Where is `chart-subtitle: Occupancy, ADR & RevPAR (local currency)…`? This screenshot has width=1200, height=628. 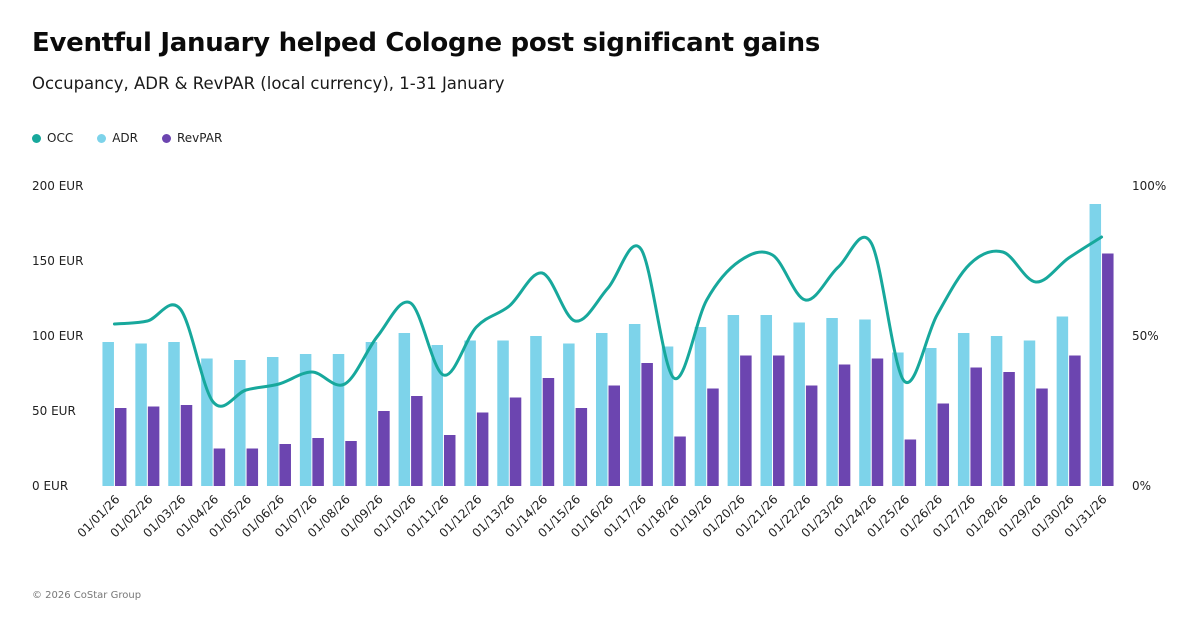 chart-subtitle: Occupancy, ADR & RevPAR (local currency)… is located at coordinates (268, 83).